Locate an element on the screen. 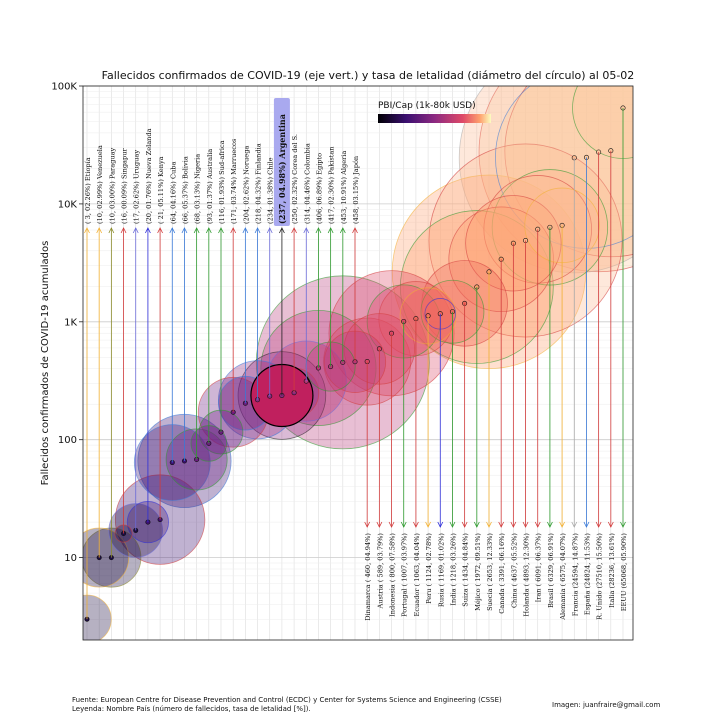  argentina-label-box is located at coordinates (281, 162).